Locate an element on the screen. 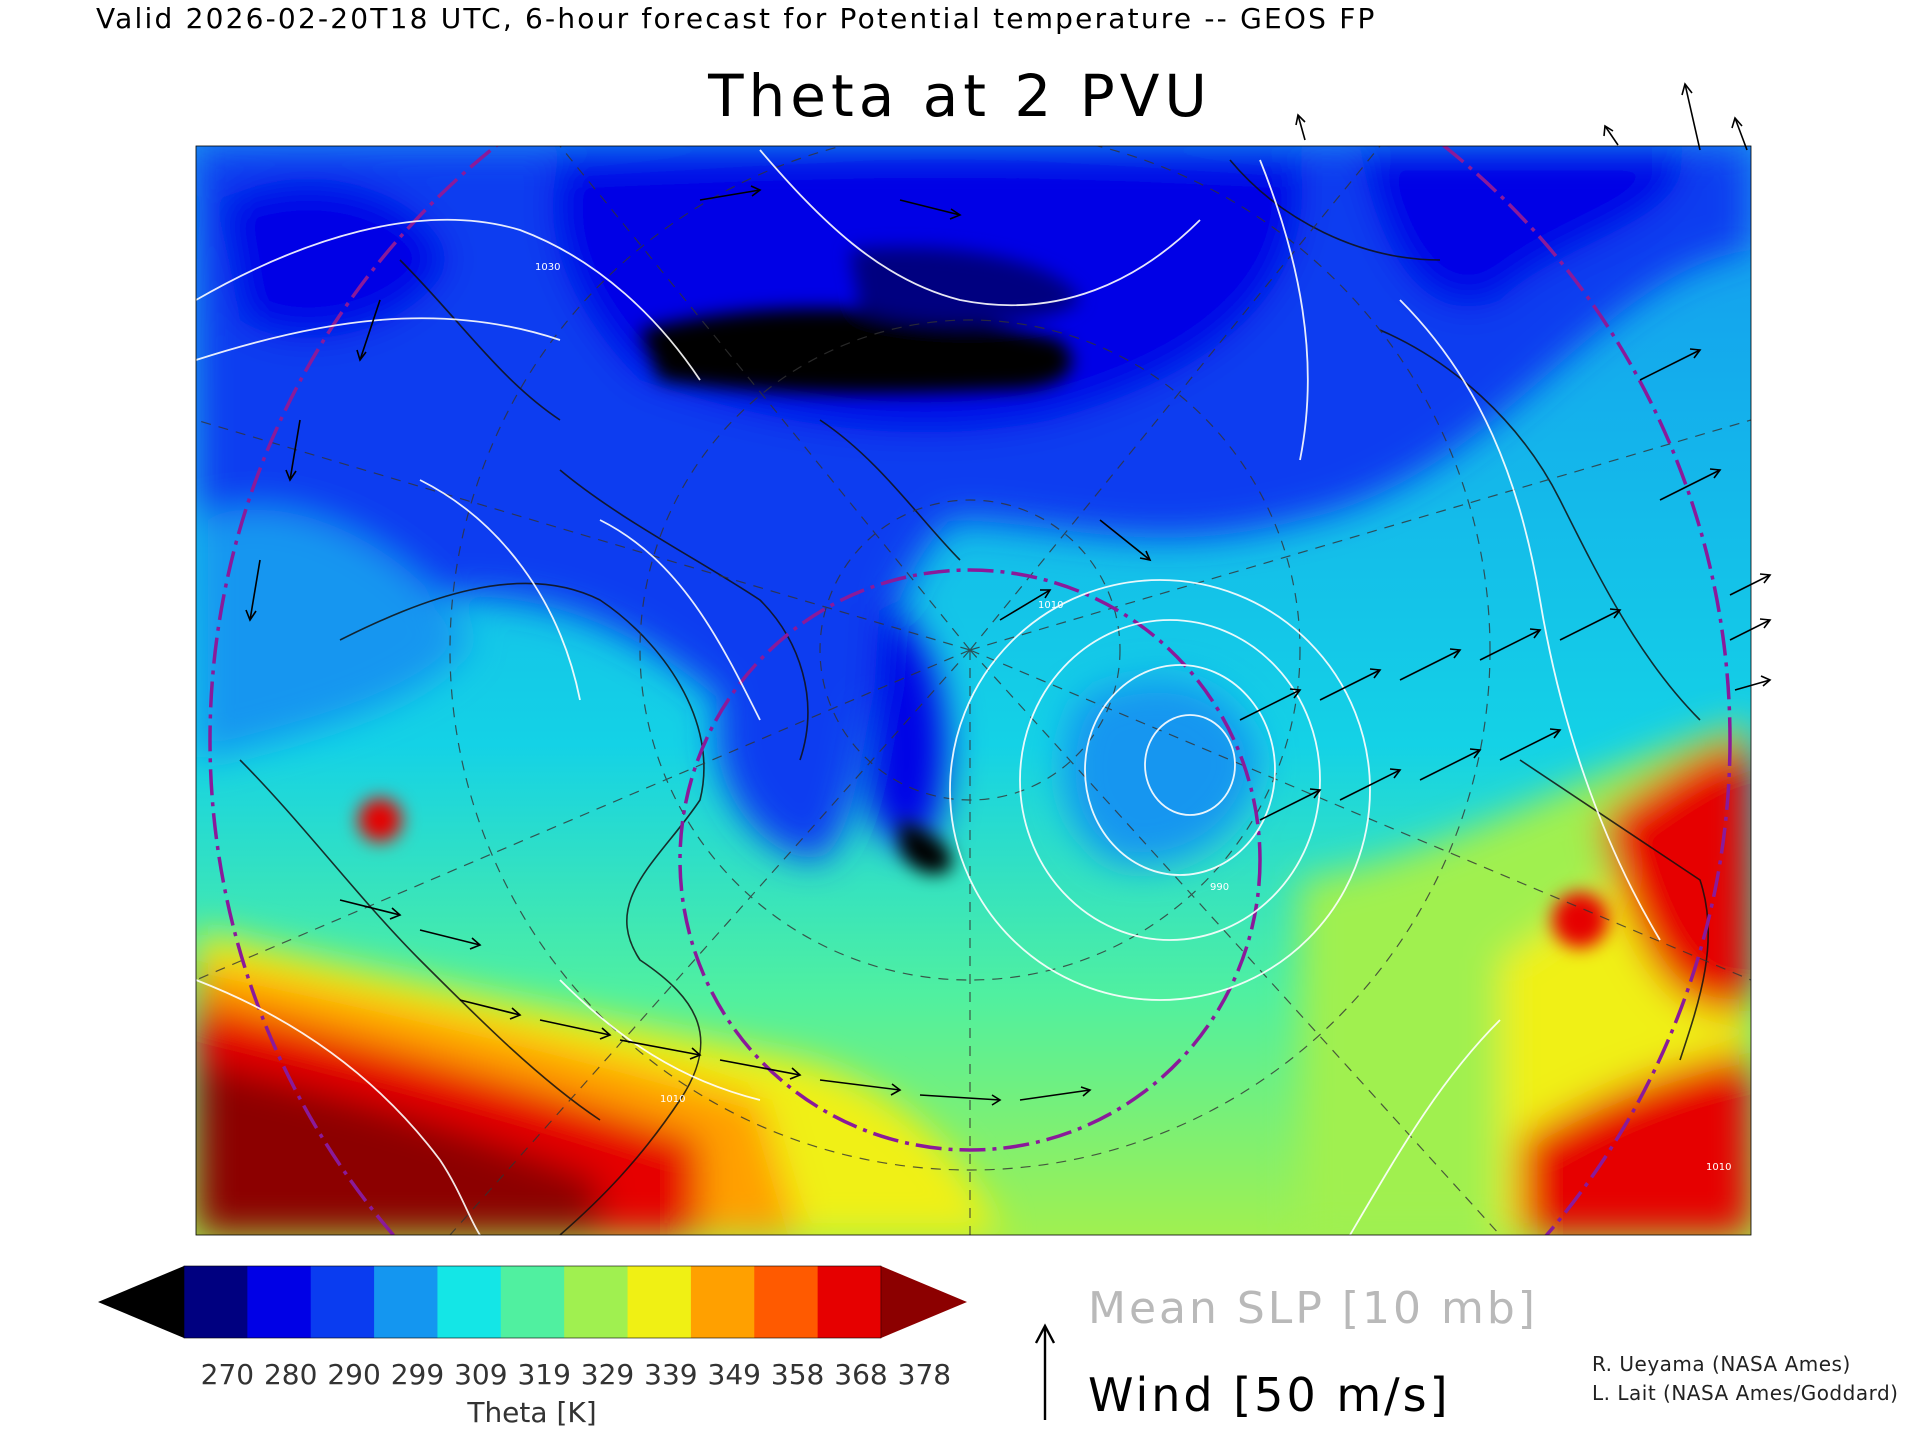  colorbar-tick-label: 358 is located at coordinates (797, 1374).